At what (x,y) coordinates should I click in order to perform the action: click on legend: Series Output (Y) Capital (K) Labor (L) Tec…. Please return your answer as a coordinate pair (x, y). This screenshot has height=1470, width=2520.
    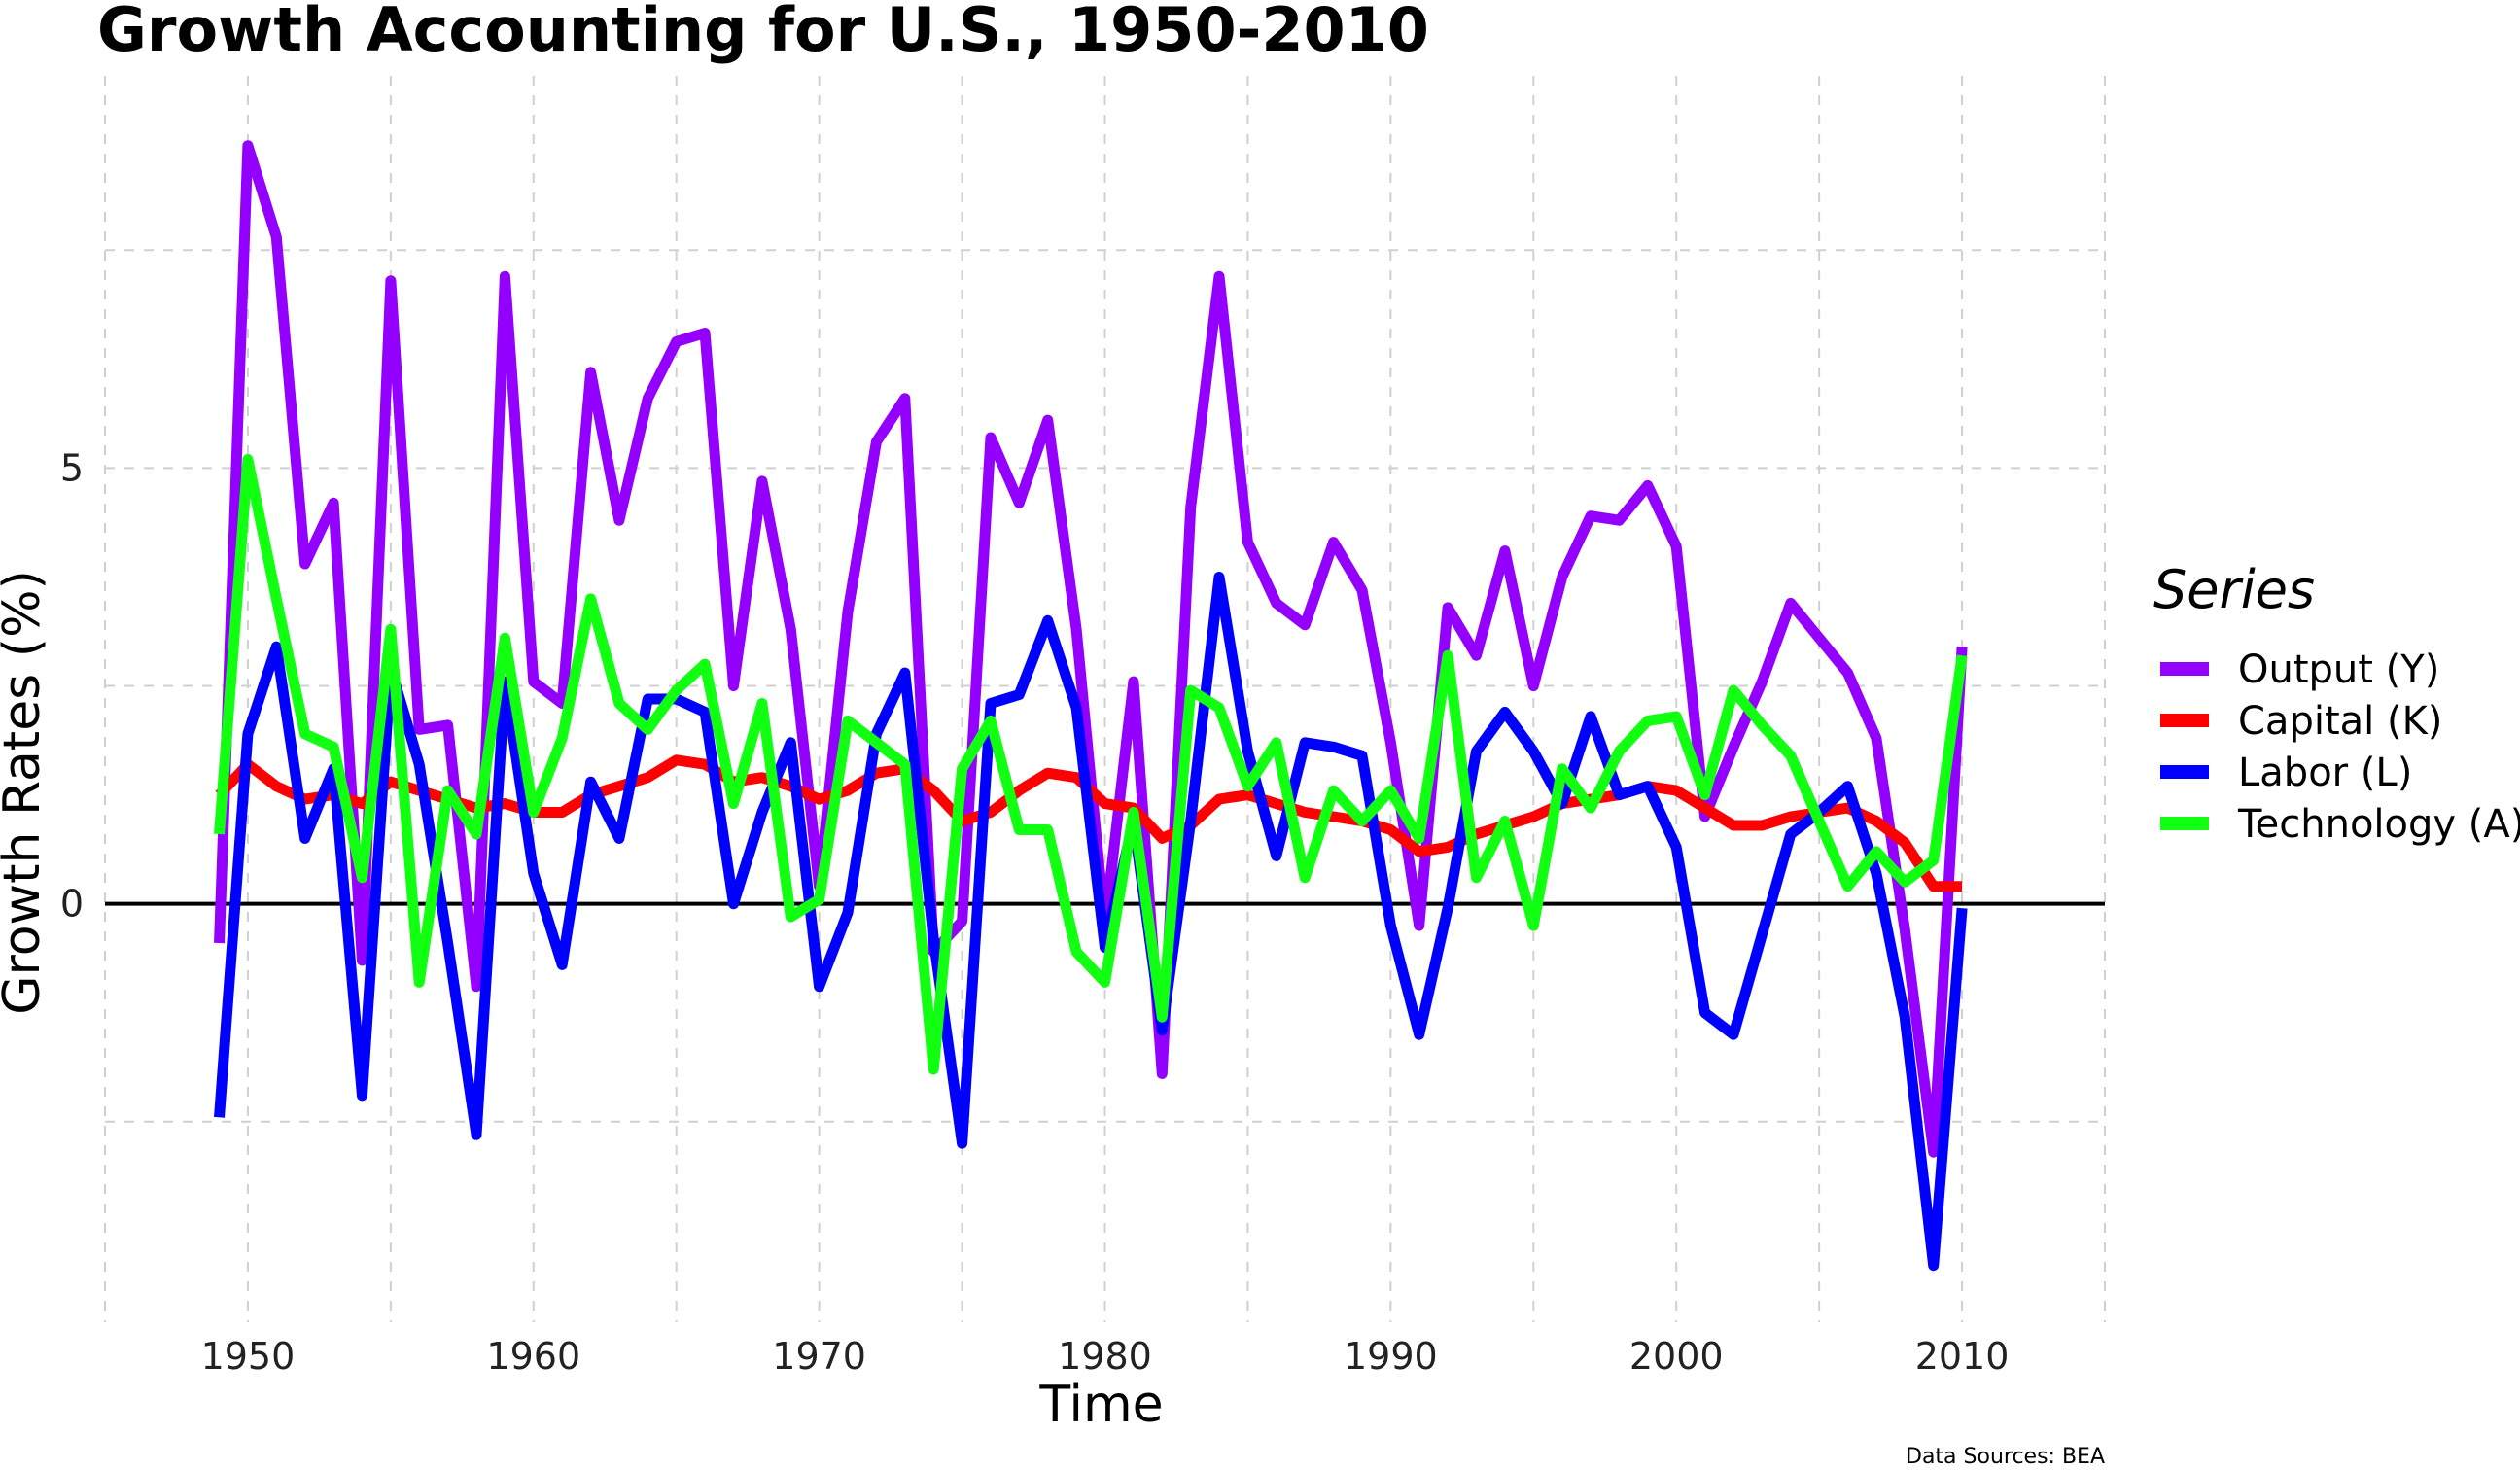
    Looking at the image, I should click on (2336, 703).